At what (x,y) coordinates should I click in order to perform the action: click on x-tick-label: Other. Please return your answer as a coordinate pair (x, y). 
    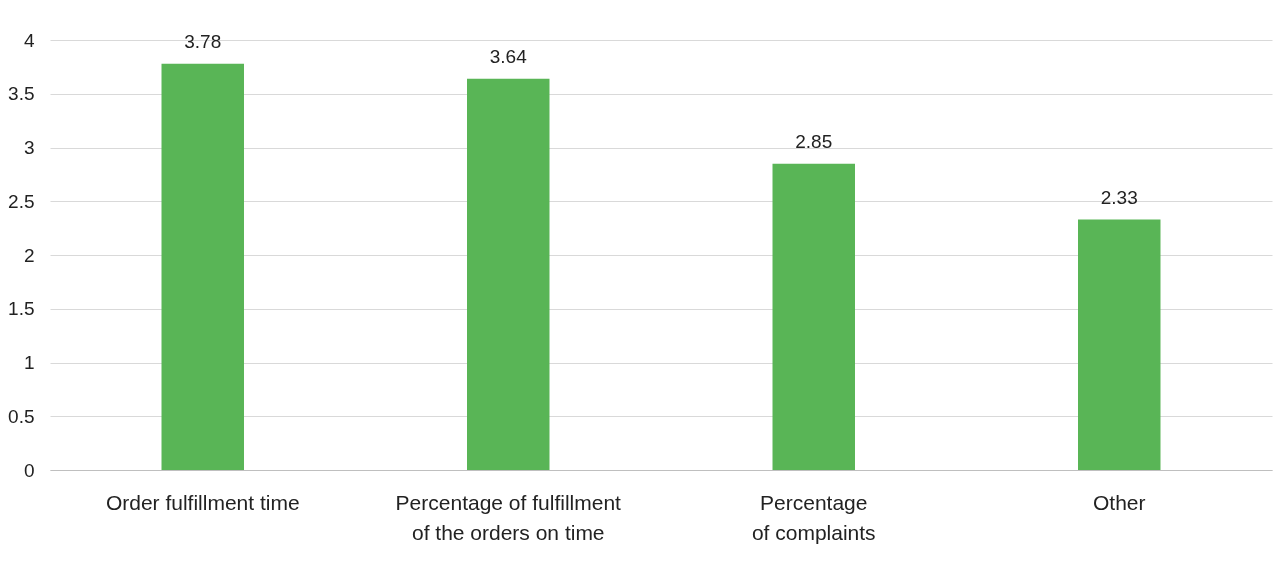
    Looking at the image, I should click on (1119, 502).